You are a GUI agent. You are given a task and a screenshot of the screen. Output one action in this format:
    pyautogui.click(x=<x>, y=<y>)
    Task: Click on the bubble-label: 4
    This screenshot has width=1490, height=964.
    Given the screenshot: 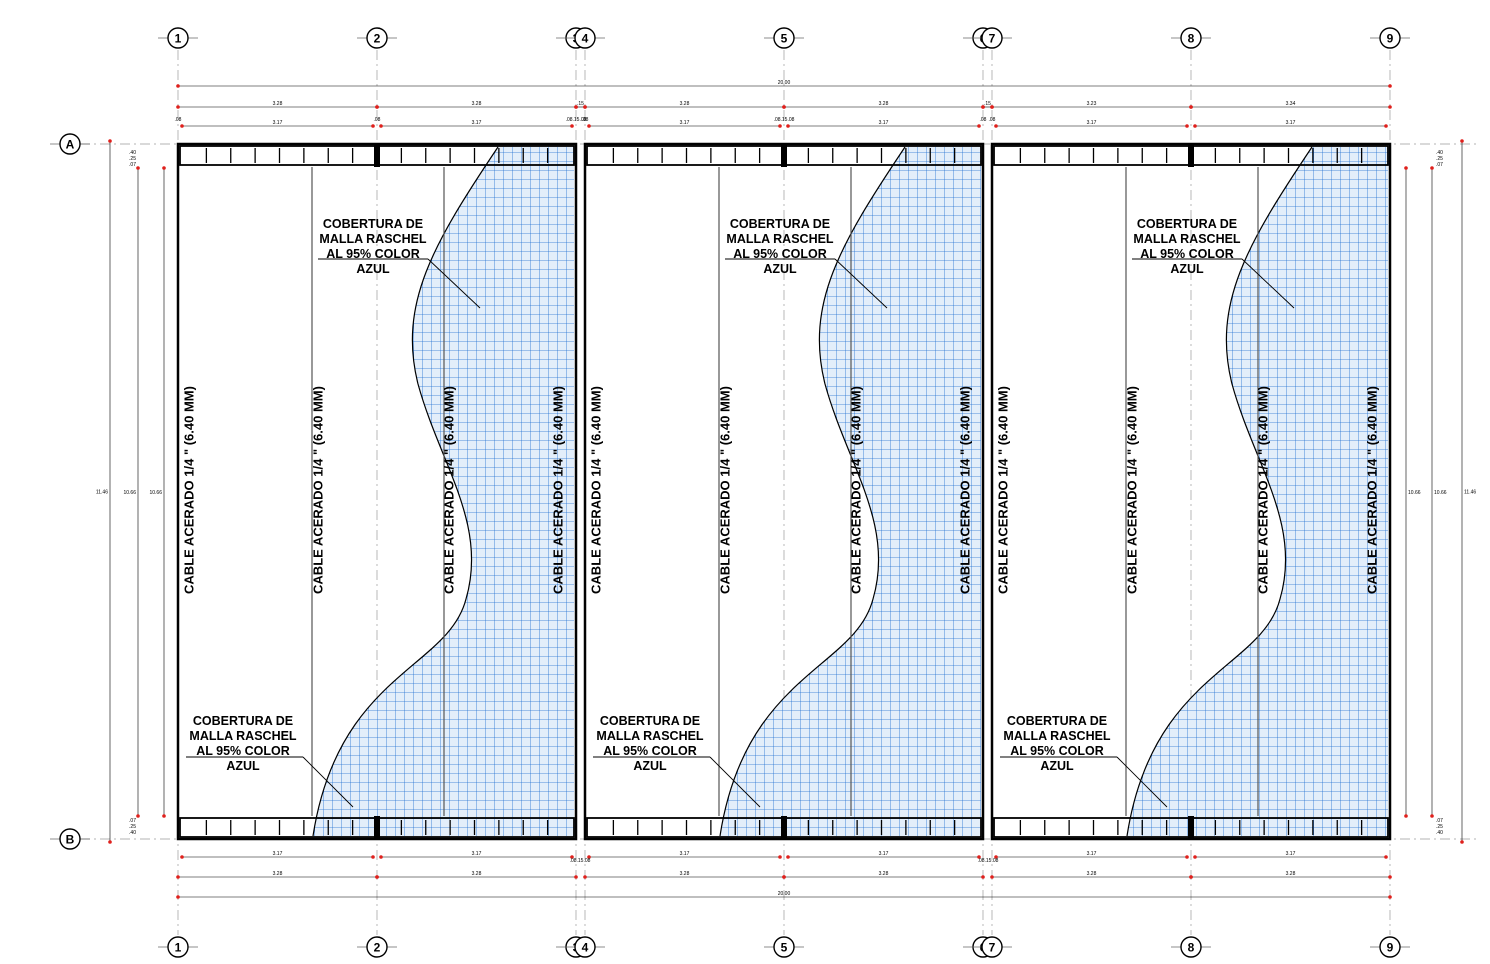 What is the action you would take?
    pyautogui.click(x=585, y=39)
    